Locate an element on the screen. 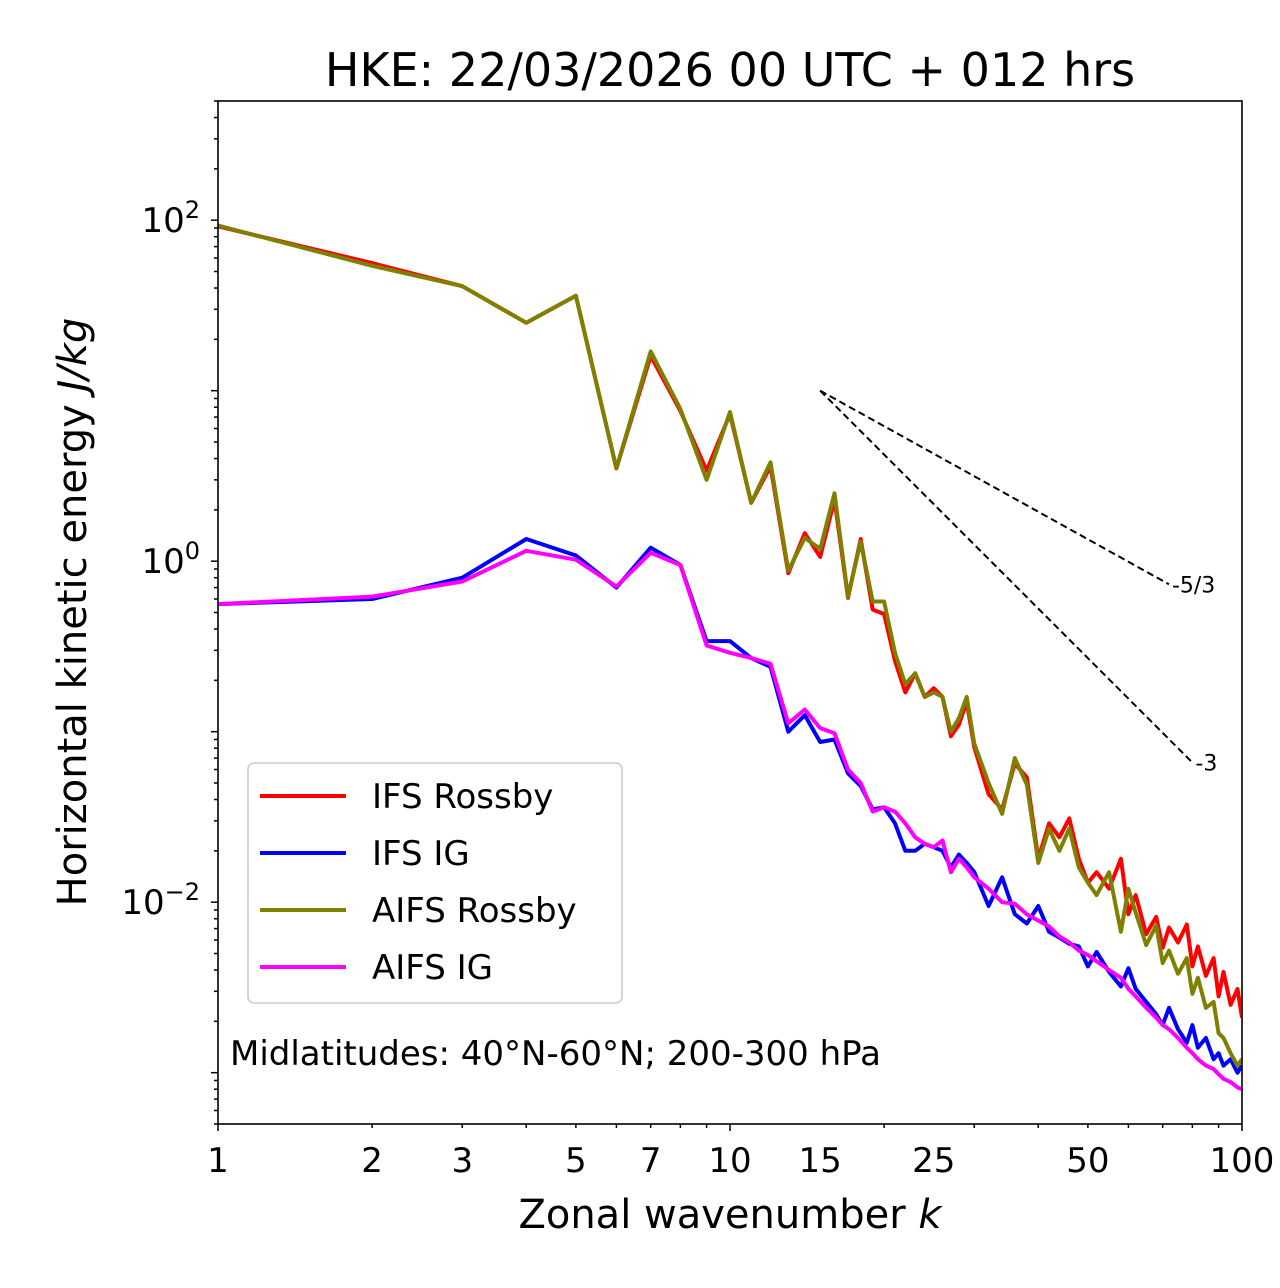 This screenshot has height=1288, width=1280. legend-label-1: IFS IG is located at coordinates (421, 854).